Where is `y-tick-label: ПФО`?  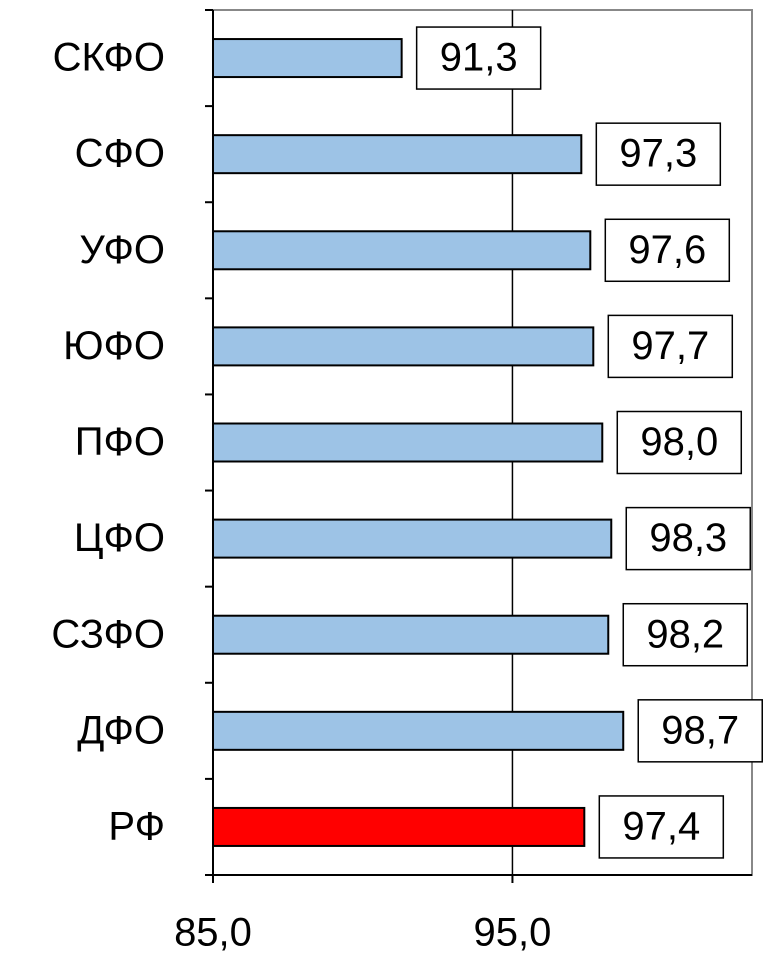
y-tick-label: ПФО is located at coordinates (120, 442).